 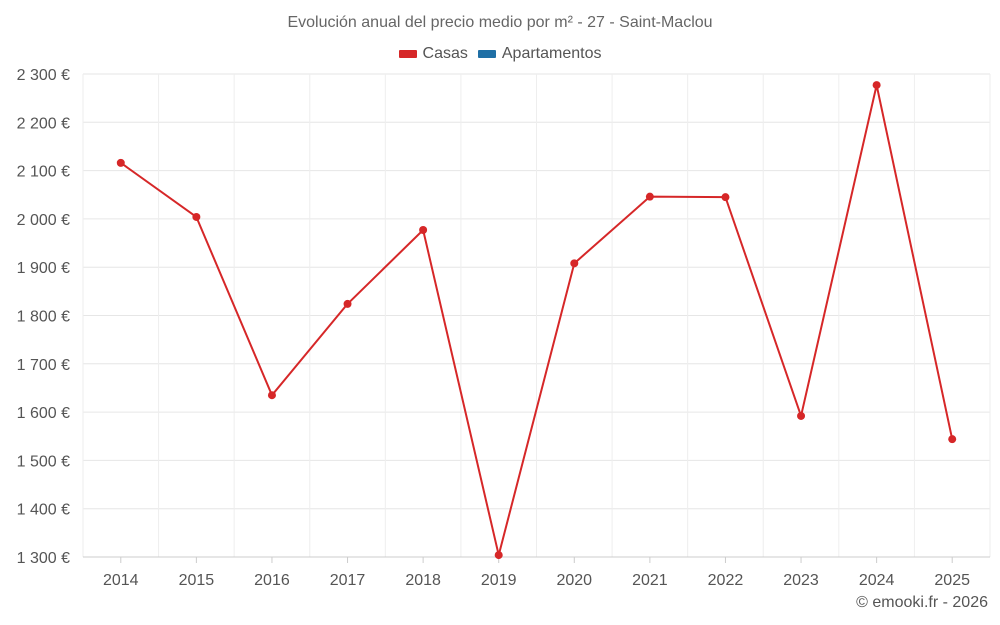 I want to click on y-tick-label: 1 600 €, so click(x=43, y=413).